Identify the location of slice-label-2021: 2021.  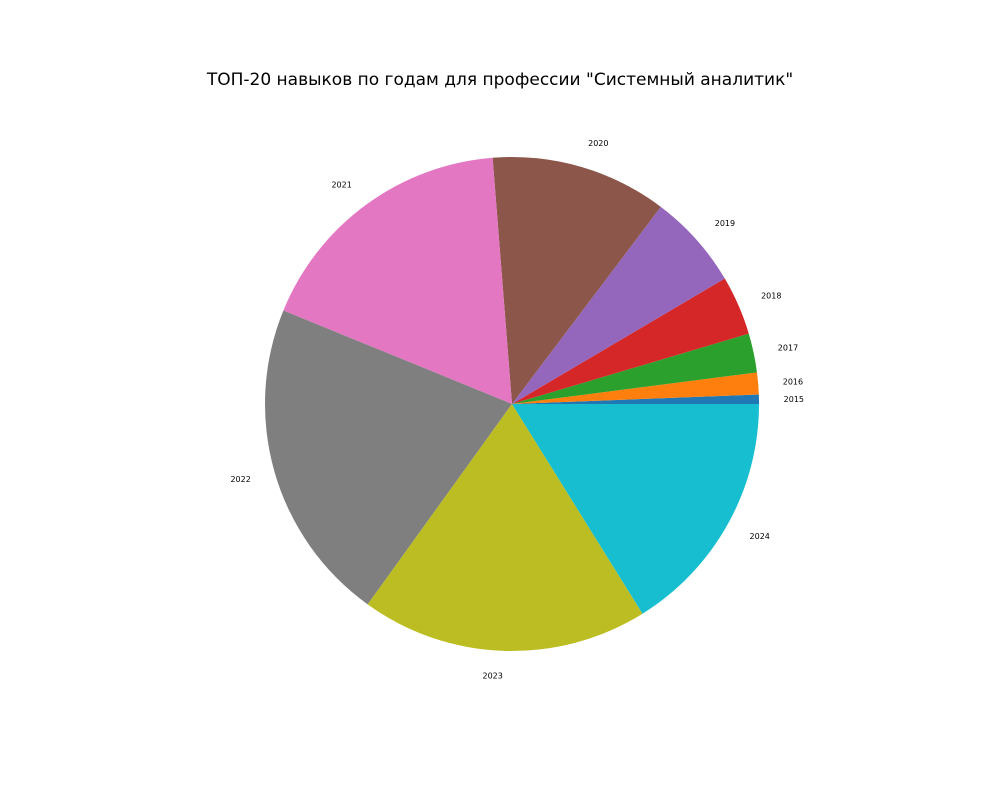
(341, 185).